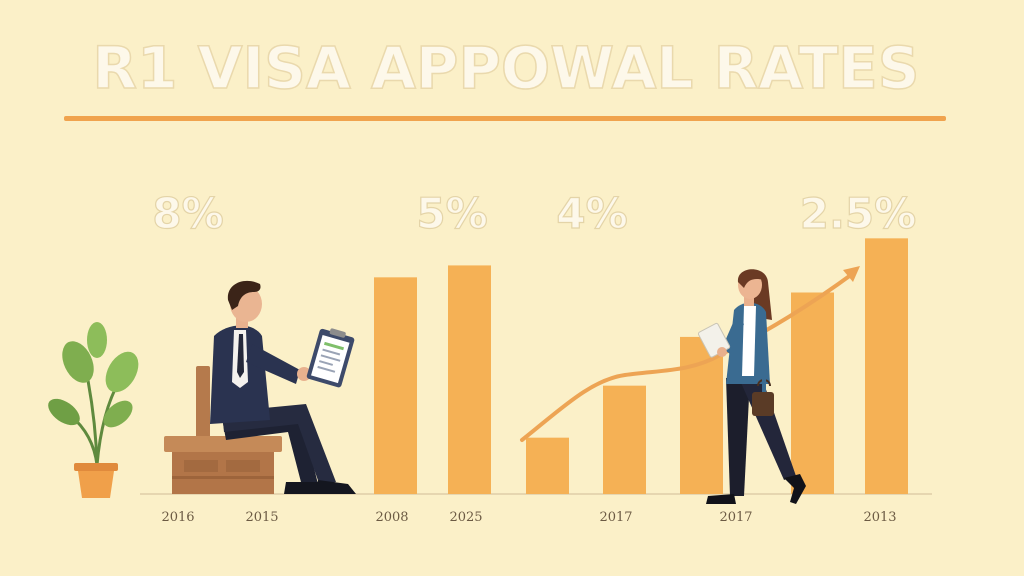  I want to click on year-label: 2013, so click(879, 517).